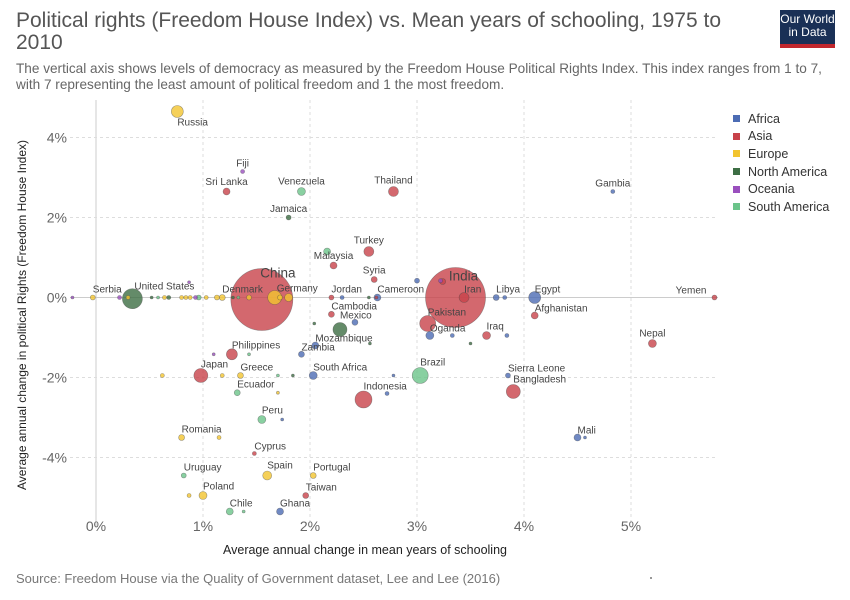 The image size is (850, 600). What do you see at coordinates (807, 29) in the screenshot?
I see `our-world-in-data-logo: Our World in Data` at bounding box center [807, 29].